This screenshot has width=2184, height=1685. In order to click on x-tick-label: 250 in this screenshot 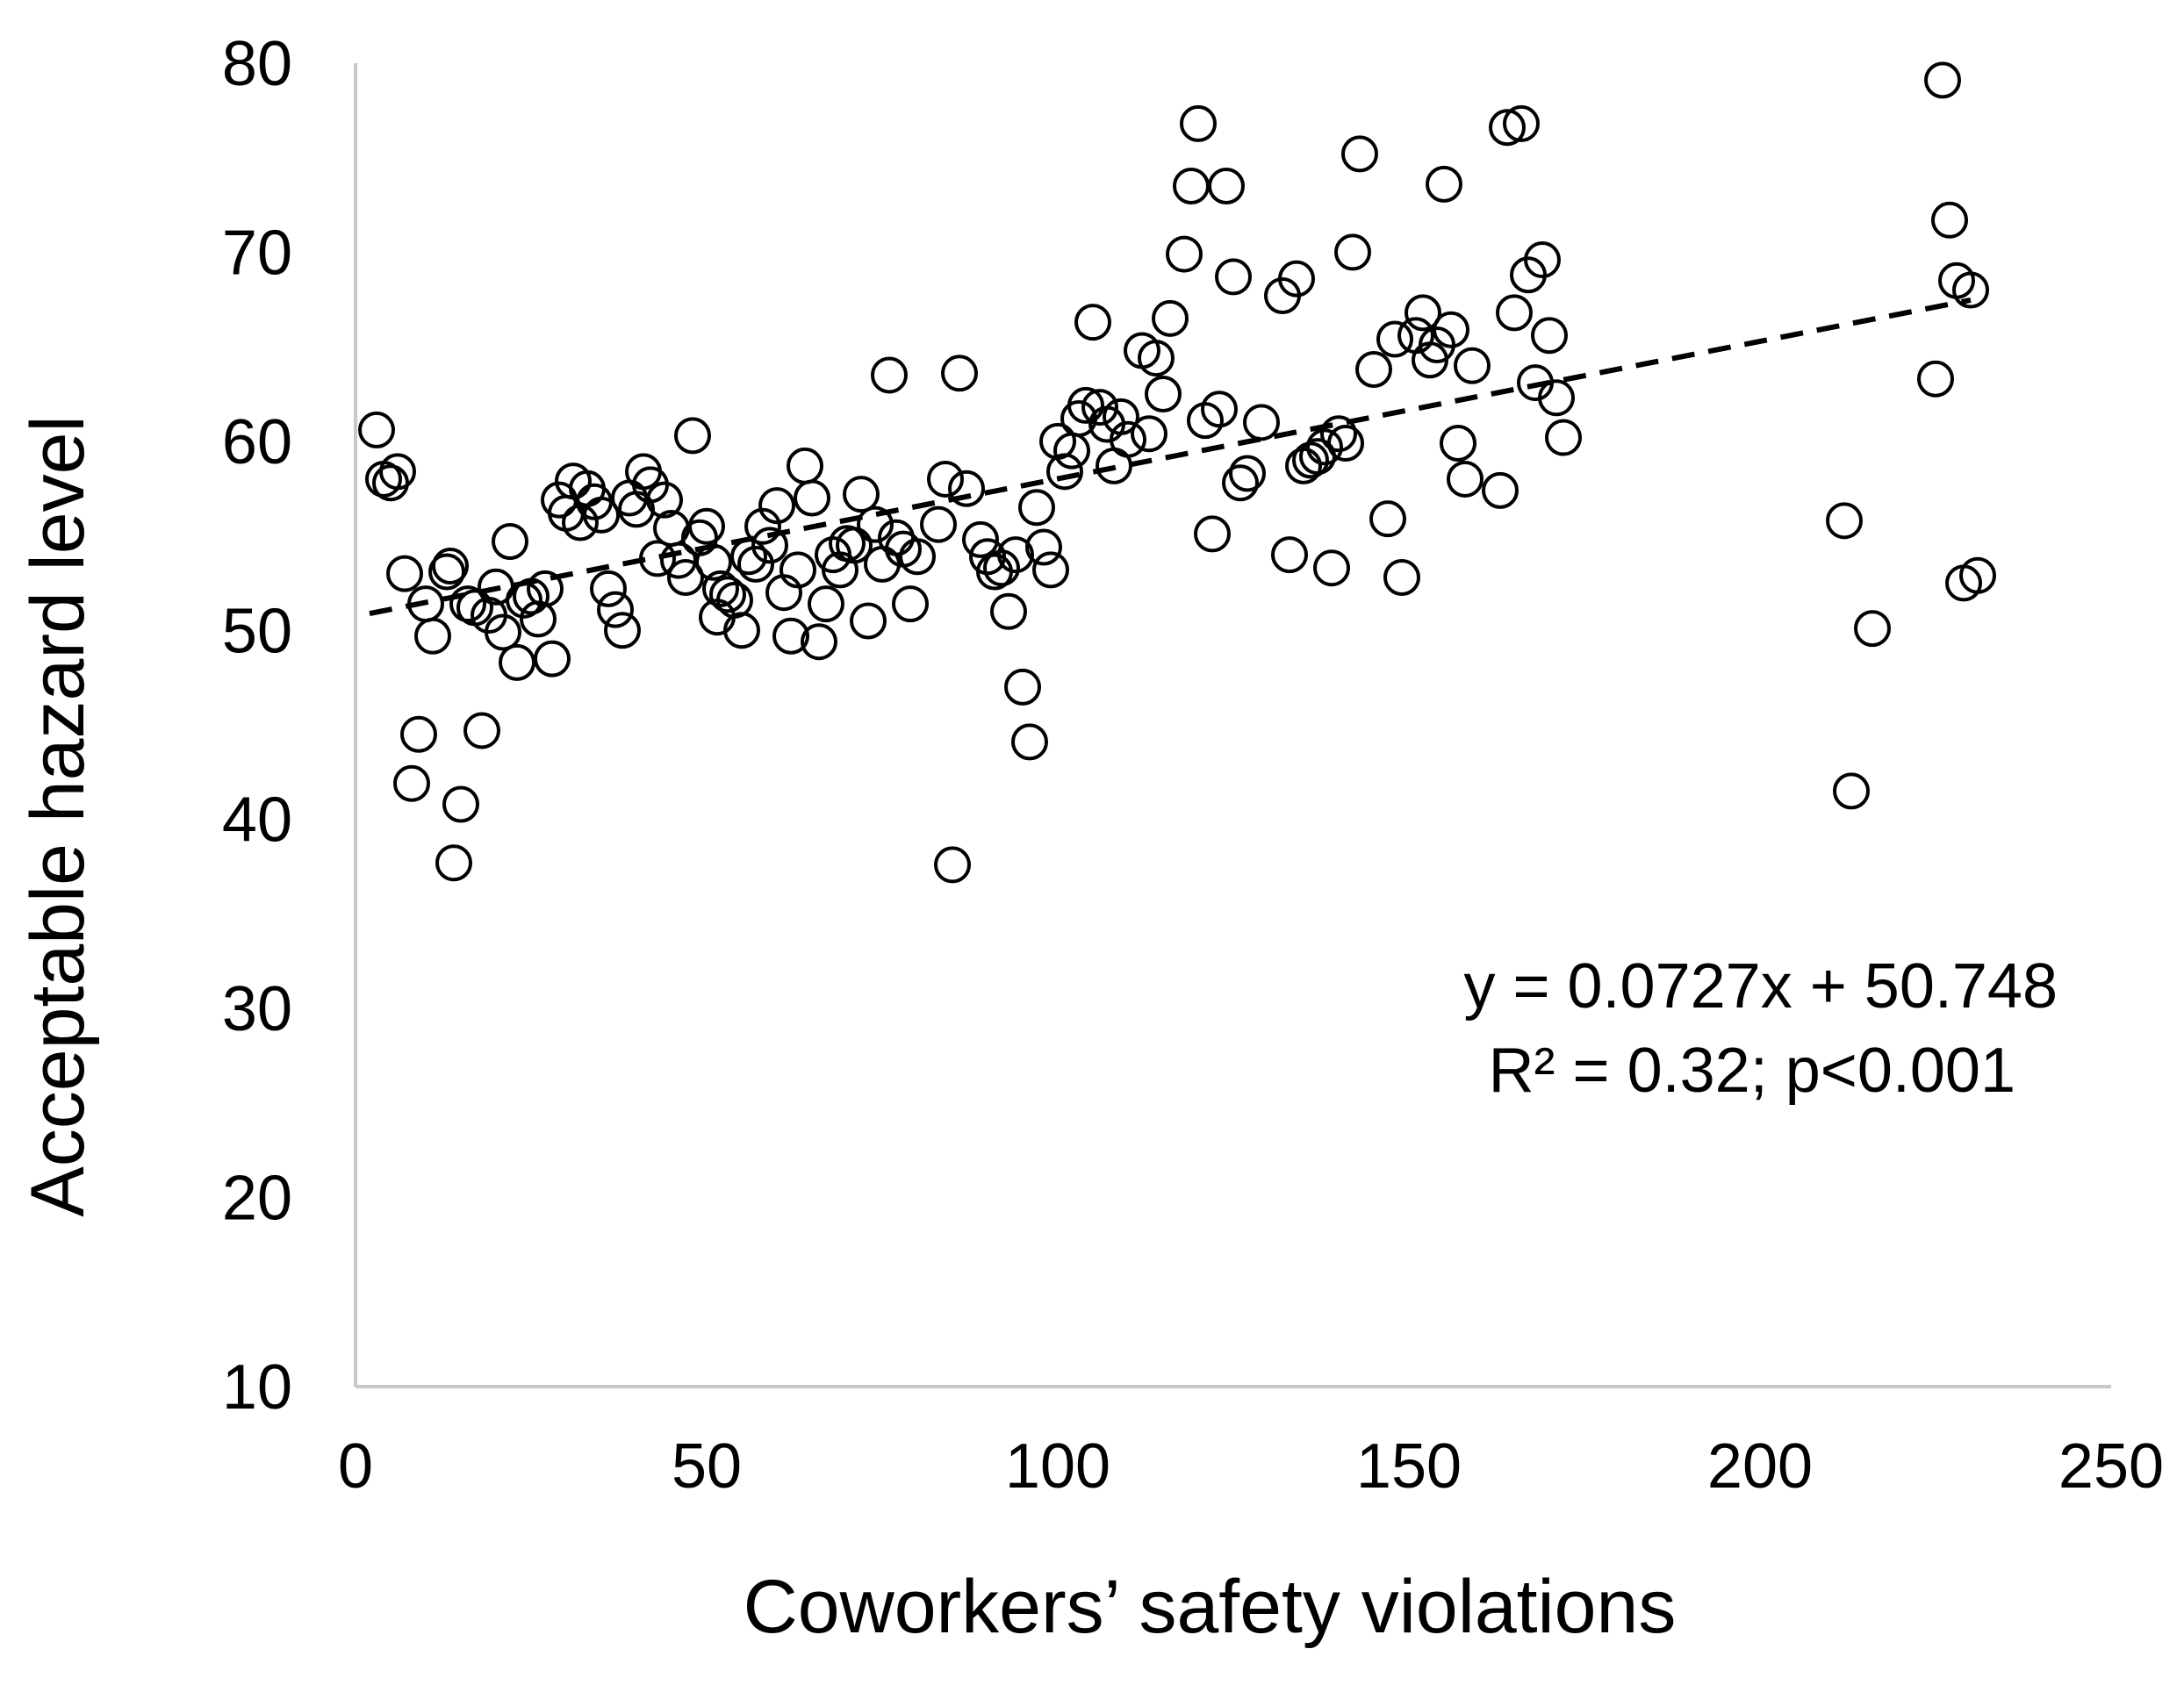, I will do `click(2111, 1466)`.